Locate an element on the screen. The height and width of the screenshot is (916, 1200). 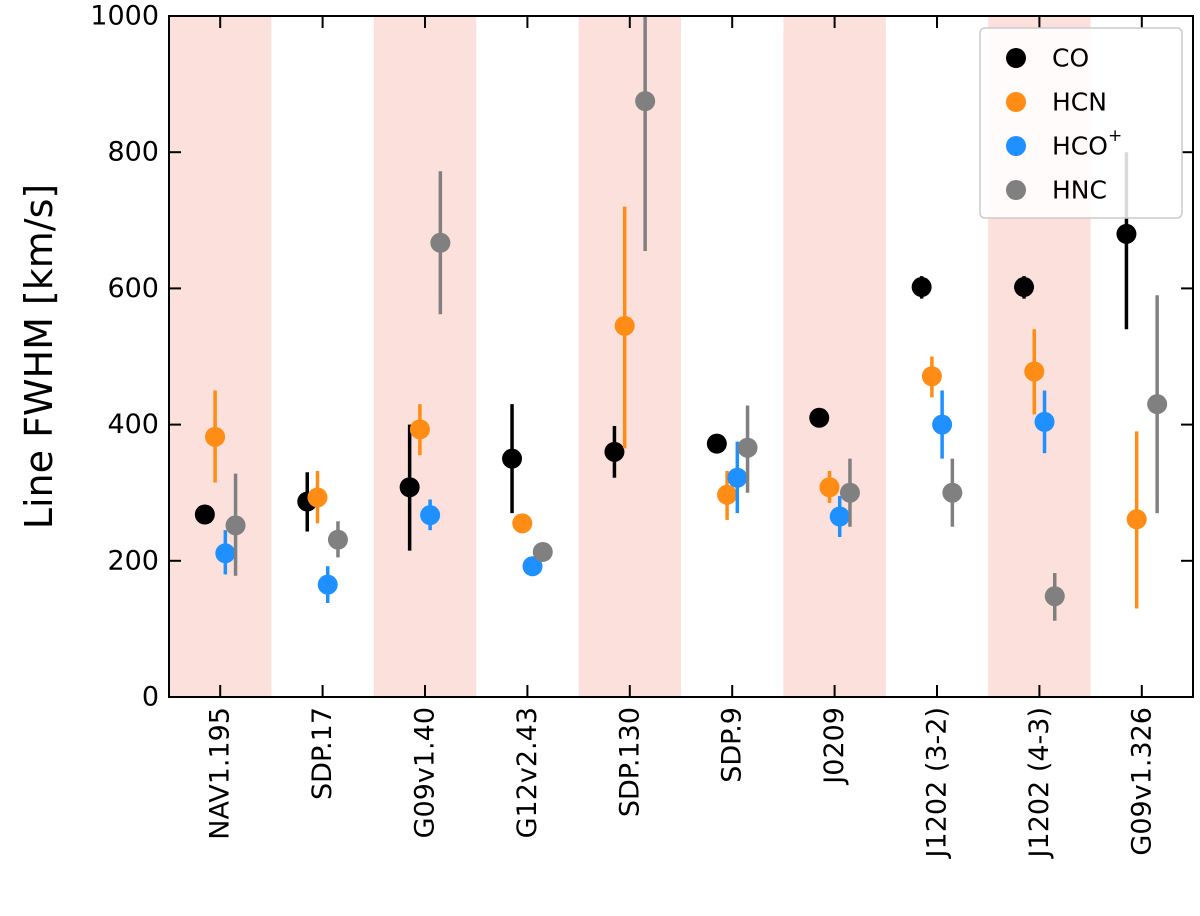
legend-label-hnc: HNC is located at coordinates (1079, 190).